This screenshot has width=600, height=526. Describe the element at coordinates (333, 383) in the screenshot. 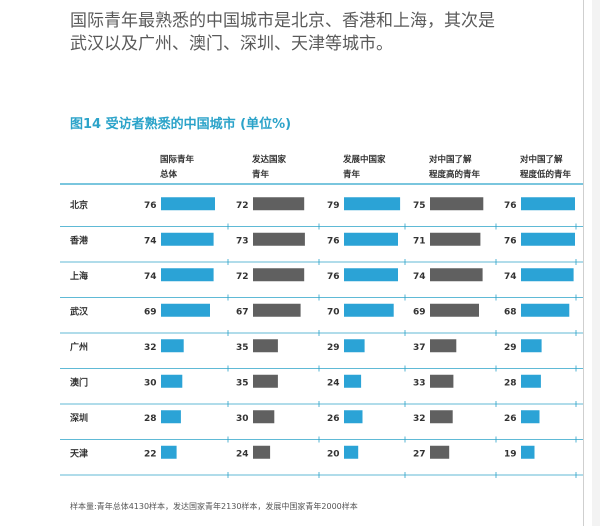

I see `value-label-2-5: 24` at that location.